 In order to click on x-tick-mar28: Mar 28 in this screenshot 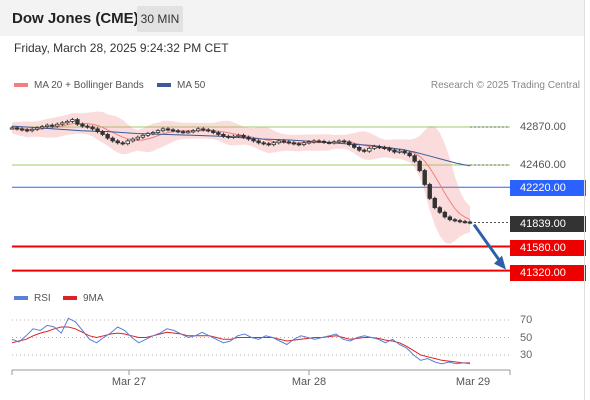, I will do `click(309, 382)`.